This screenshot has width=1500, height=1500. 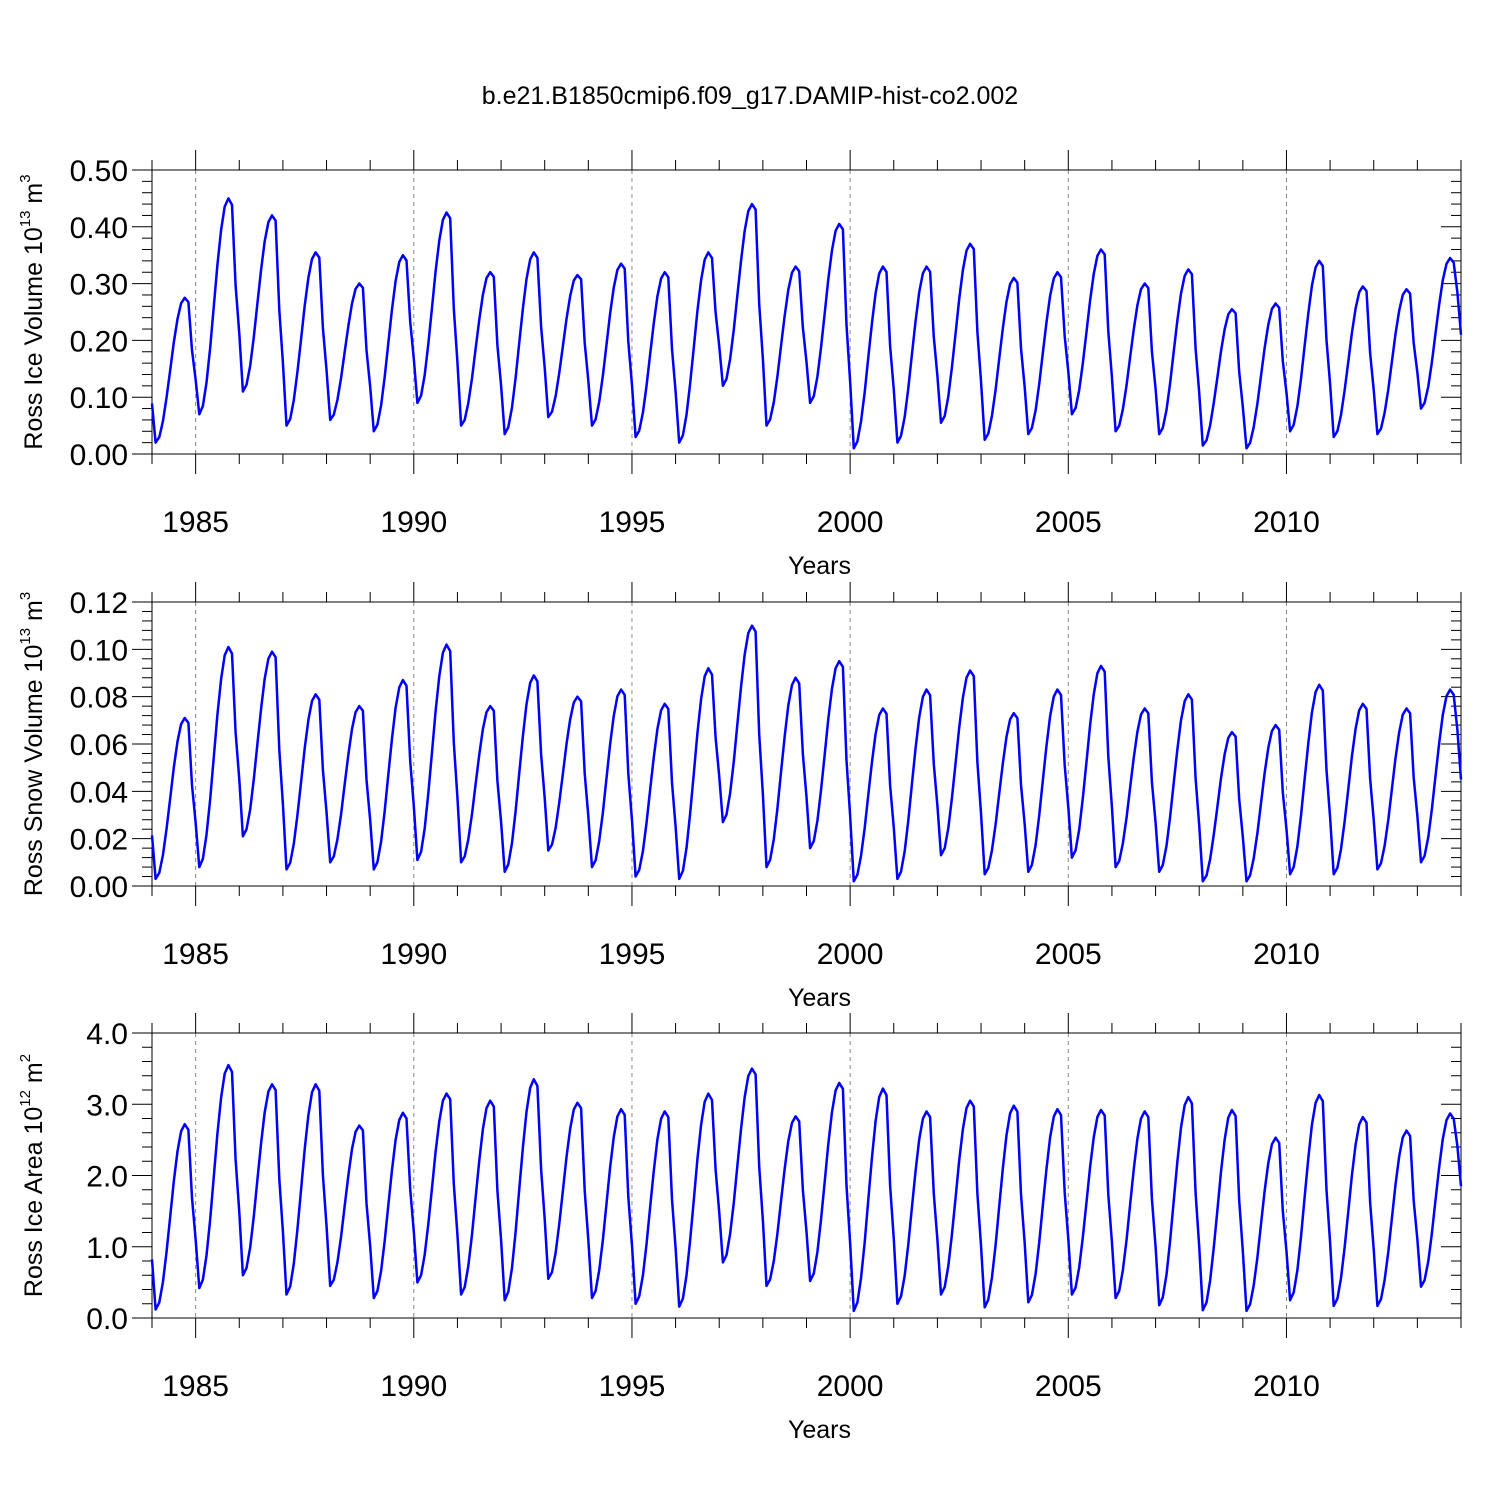 What do you see at coordinates (107, 1319) in the screenshot?
I see `y-tick-label: 0.0` at bounding box center [107, 1319].